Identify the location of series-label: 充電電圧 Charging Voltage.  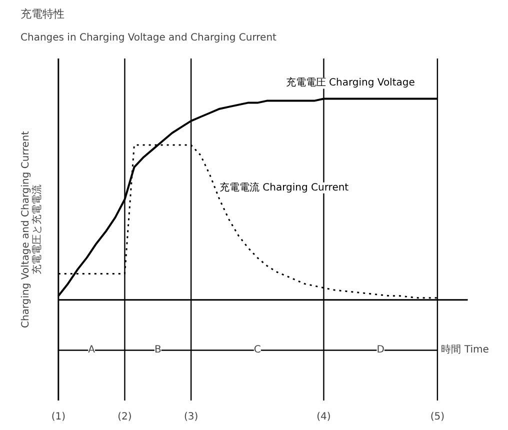
(350, 82).